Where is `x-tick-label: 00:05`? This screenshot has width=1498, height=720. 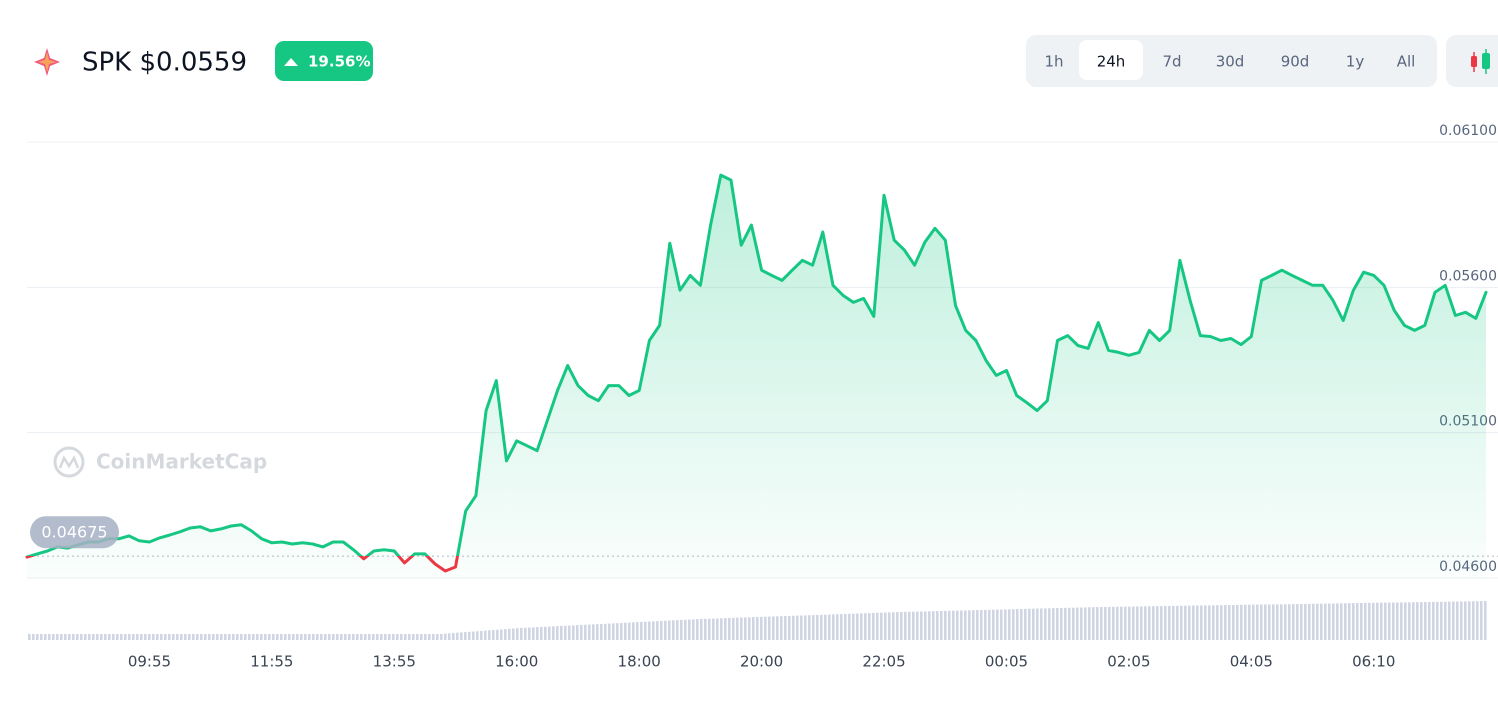
x-tick-label: 00:05 is located at coordinates (1006, 662).